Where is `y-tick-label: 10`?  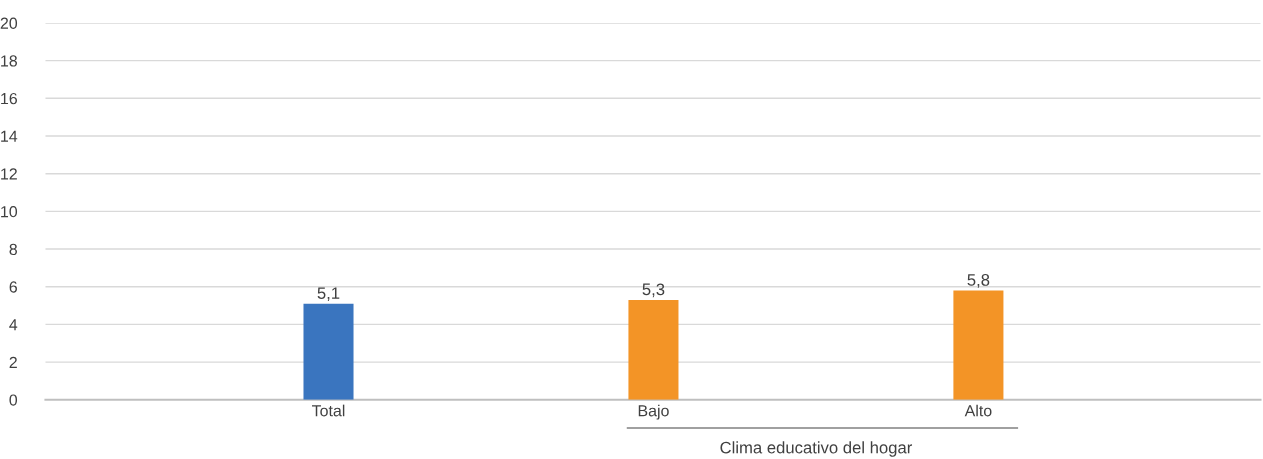 y-tick-label: 10 is located at coordinates (9, 212).